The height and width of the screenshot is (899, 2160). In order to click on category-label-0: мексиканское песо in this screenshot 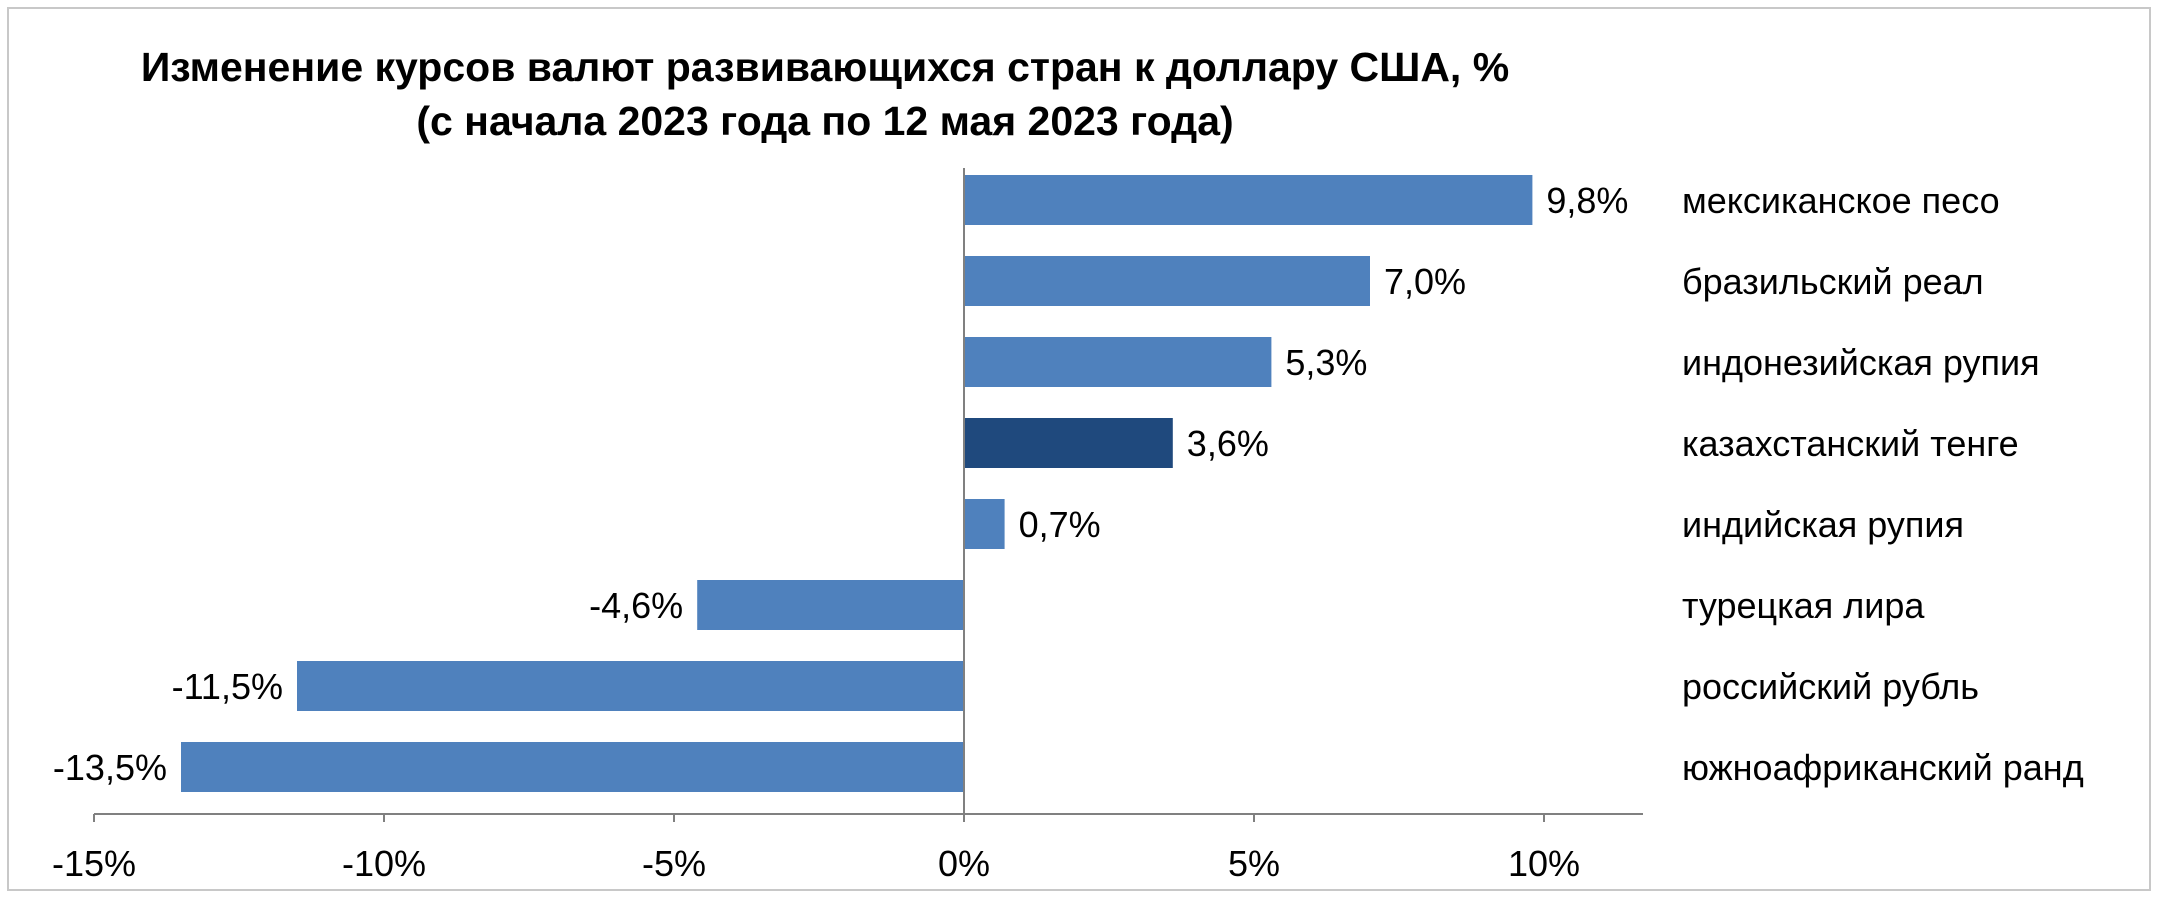, I will do `click(1841, 200)`.